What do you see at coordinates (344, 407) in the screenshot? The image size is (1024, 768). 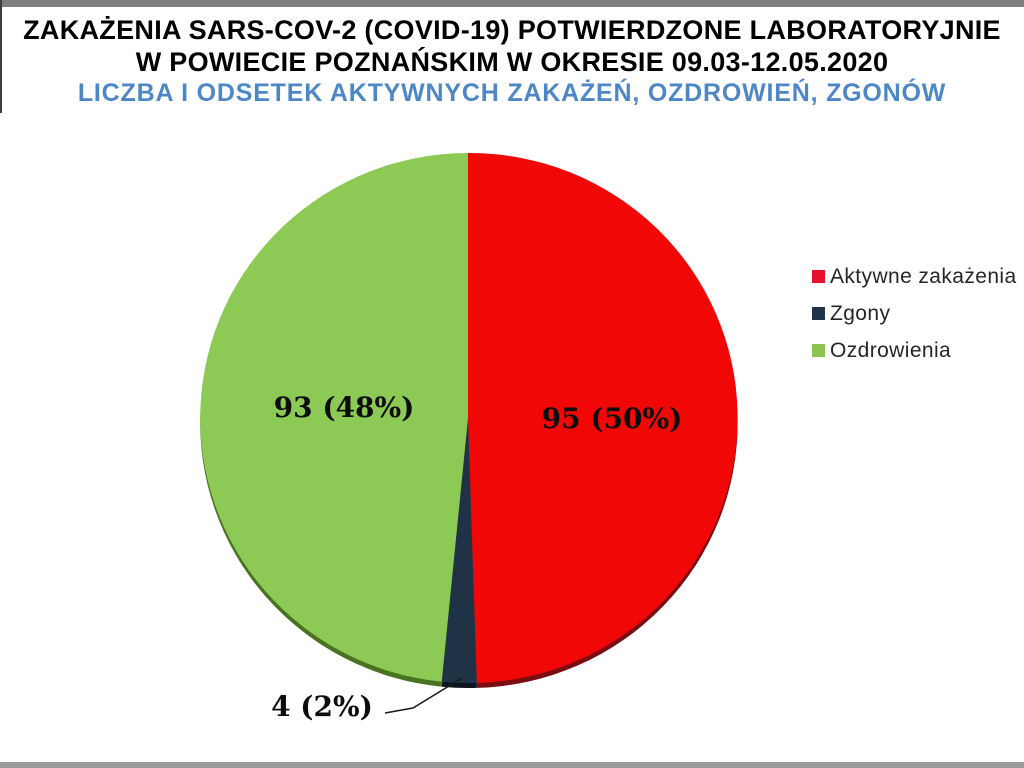 I see `pie-label-ozdrowienia: 93 (48%)` at bounding box center [344, 407].